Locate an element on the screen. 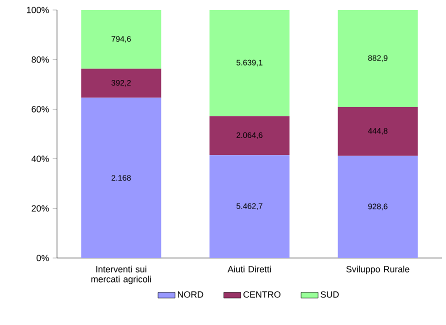  legend-label: NORD is located at coordinates (191, 294).